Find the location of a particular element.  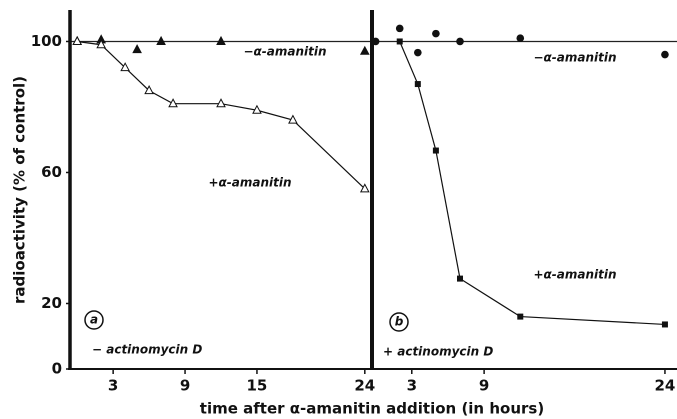

panel-label: a is located at coordinates (94, 320).